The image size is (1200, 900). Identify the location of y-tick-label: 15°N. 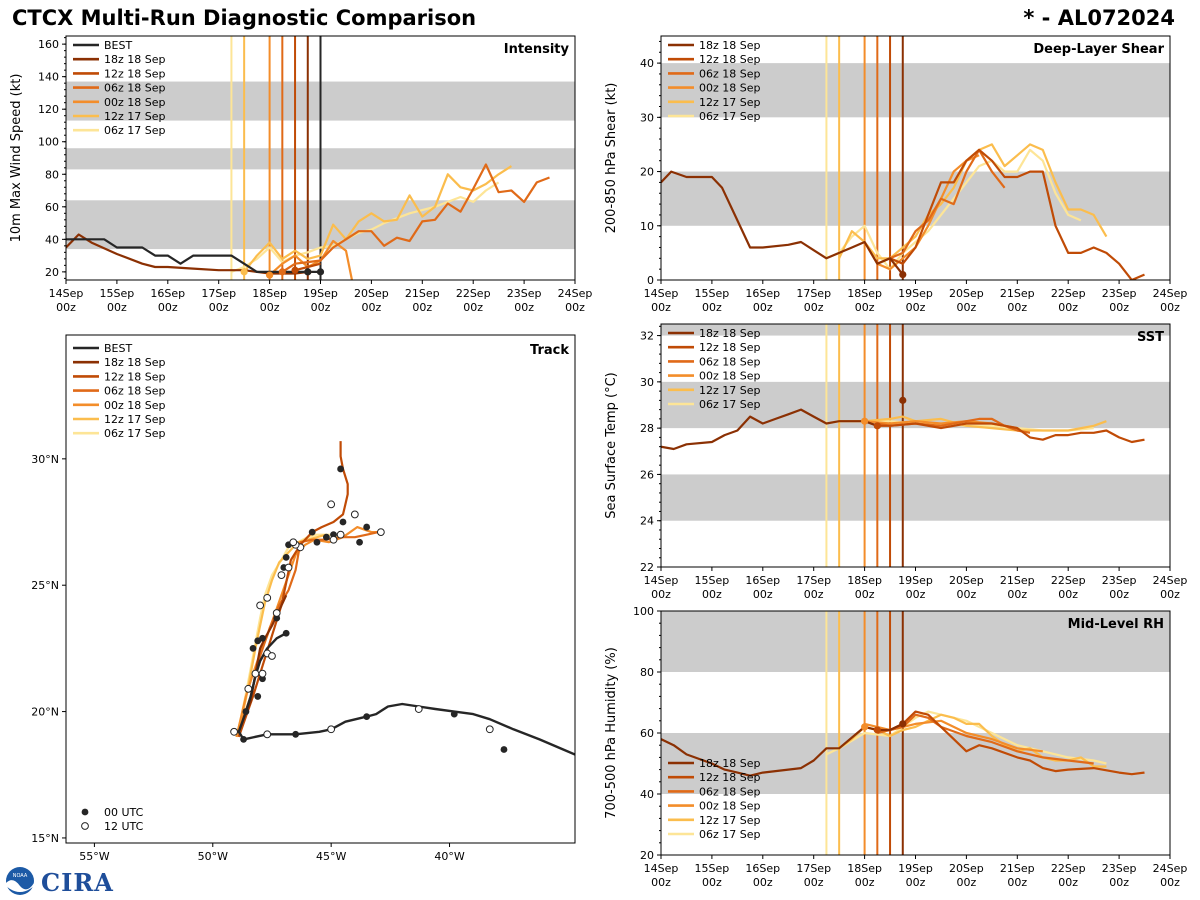
(45, 838).